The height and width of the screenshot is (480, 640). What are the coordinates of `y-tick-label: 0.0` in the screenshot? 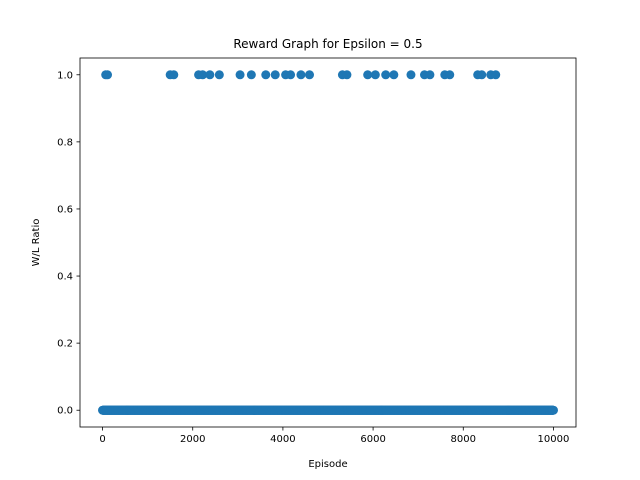 It's located at (65, 411).